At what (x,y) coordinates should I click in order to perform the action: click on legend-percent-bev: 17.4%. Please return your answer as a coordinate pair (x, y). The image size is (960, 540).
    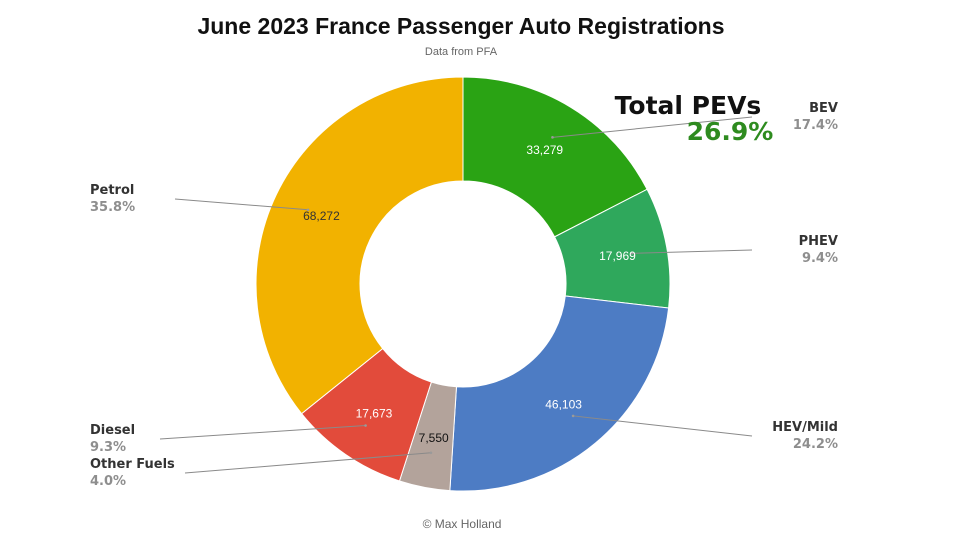
    Looking at the image, I should click on (815, 125).